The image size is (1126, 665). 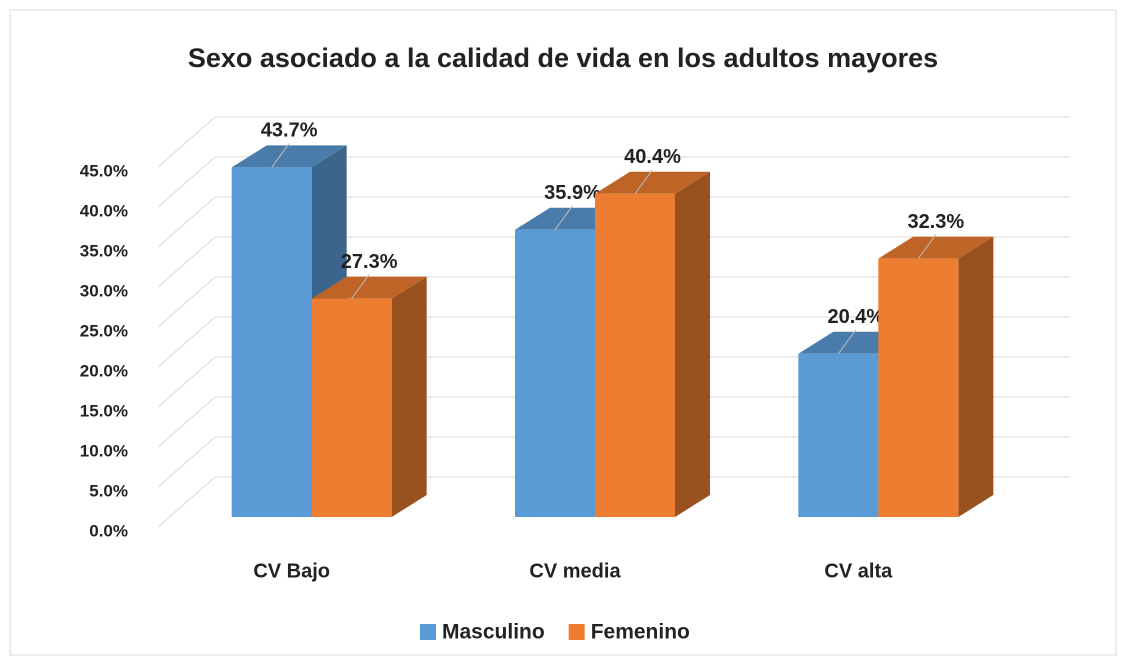 I want to click on data-label: 43.7%, so click(x=289, y=131).